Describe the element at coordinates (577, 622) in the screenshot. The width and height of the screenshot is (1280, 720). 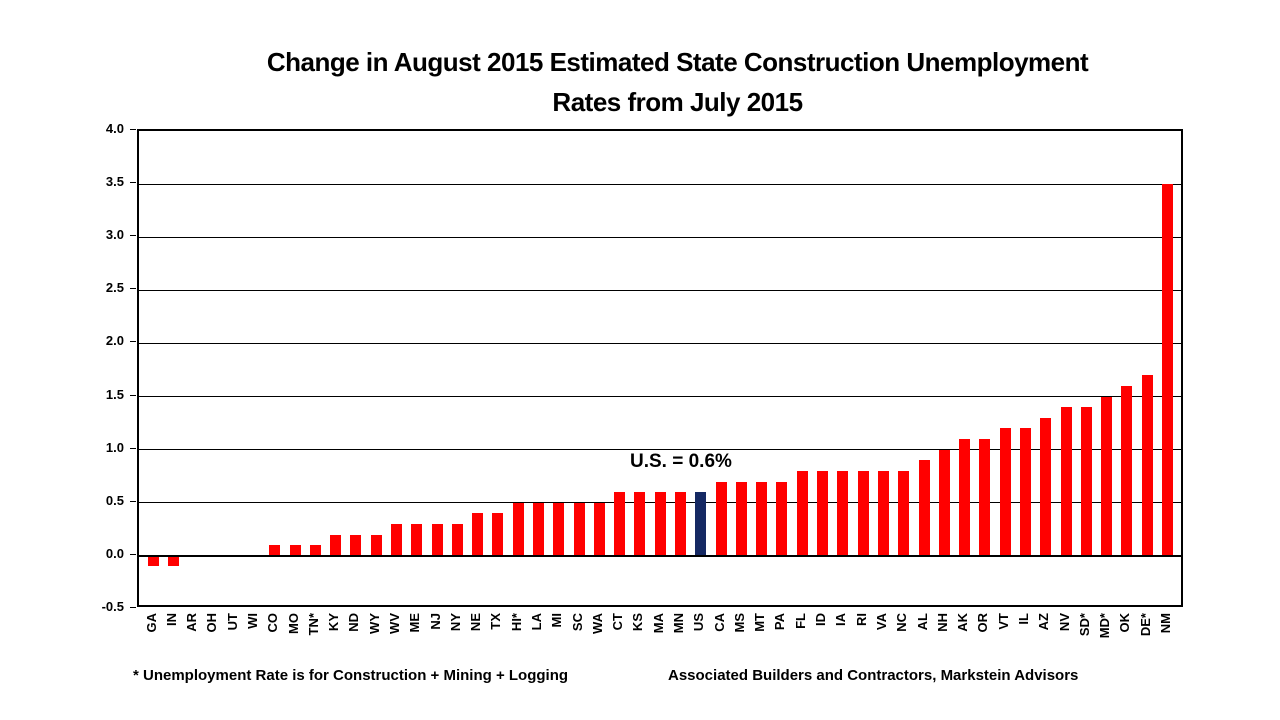
I see `x-label-text: SC` at that location.